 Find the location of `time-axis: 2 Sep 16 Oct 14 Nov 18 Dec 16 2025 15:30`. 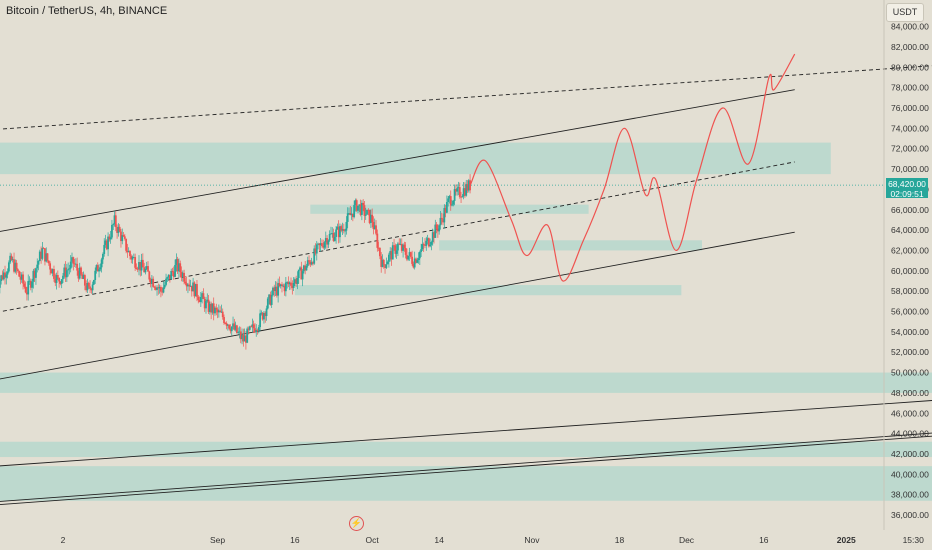

time-axis: 2 Sep 16 Oct 14 Nov 18 Dec 16 2025 15:30 is located at coordinates (493, 540).